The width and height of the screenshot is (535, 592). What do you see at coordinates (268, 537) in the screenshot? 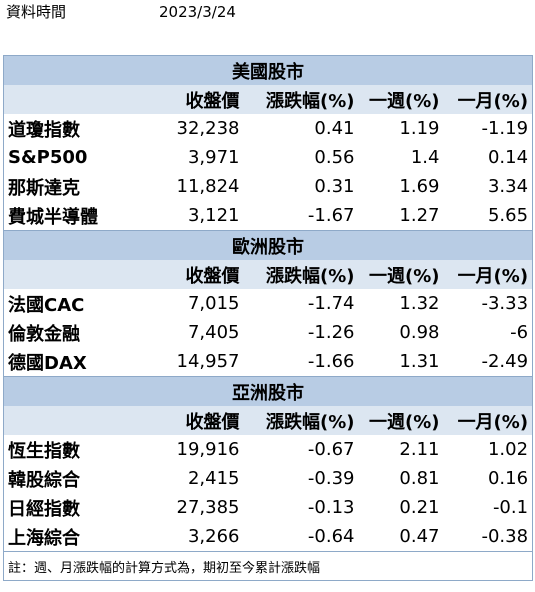
I see `data-row: 上海綜合 3,266 -0.64 0.47 -0.38` at bounding box center [268, 537].